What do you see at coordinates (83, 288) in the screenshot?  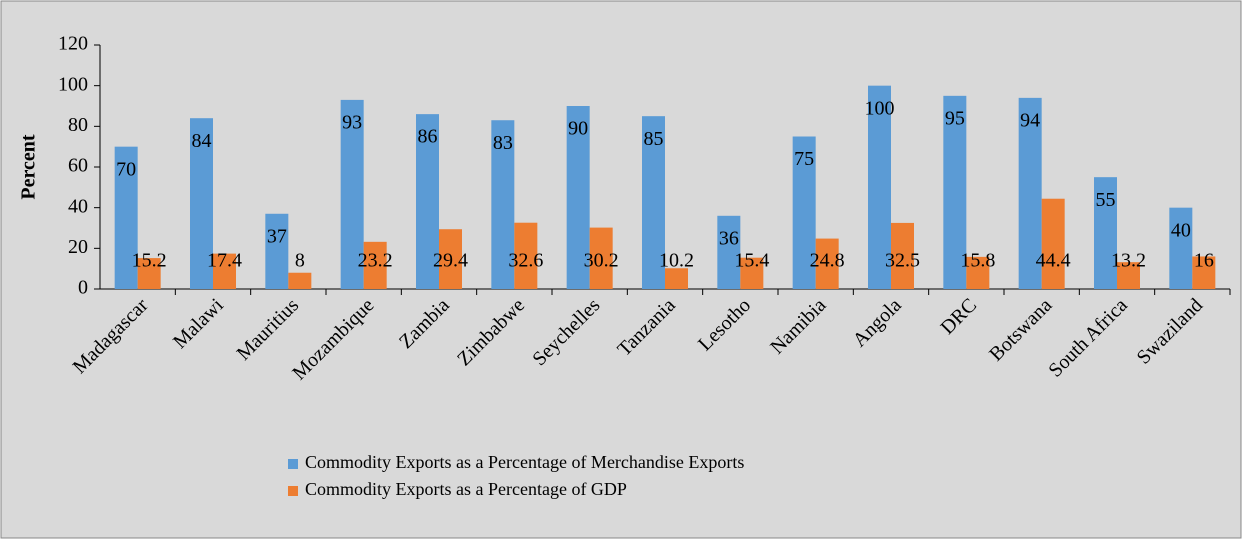 I see `y-tick-label: 0` at bounding box center [83, 288].